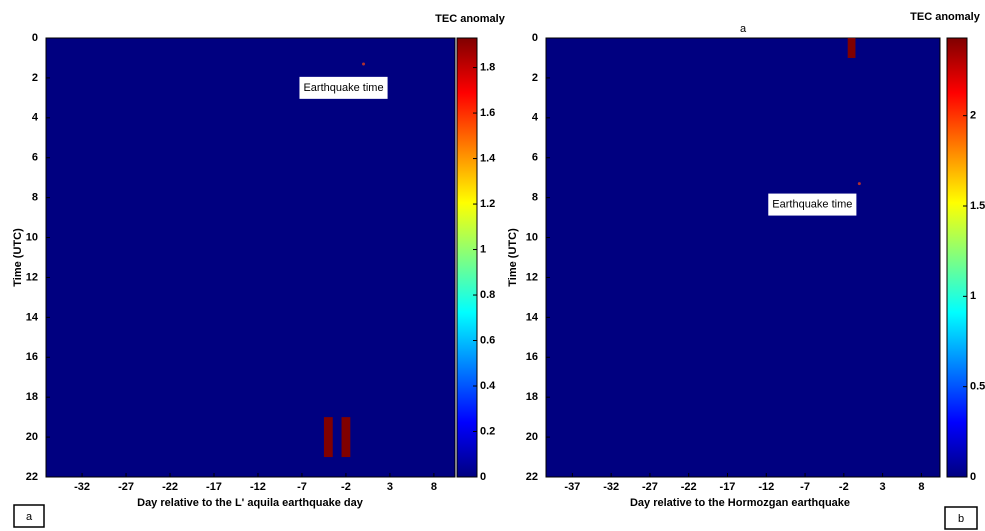 The height and width of the screenshot is (531, 985). I want to click on colorbar-tick-label: 0.4, so click(488, 386).